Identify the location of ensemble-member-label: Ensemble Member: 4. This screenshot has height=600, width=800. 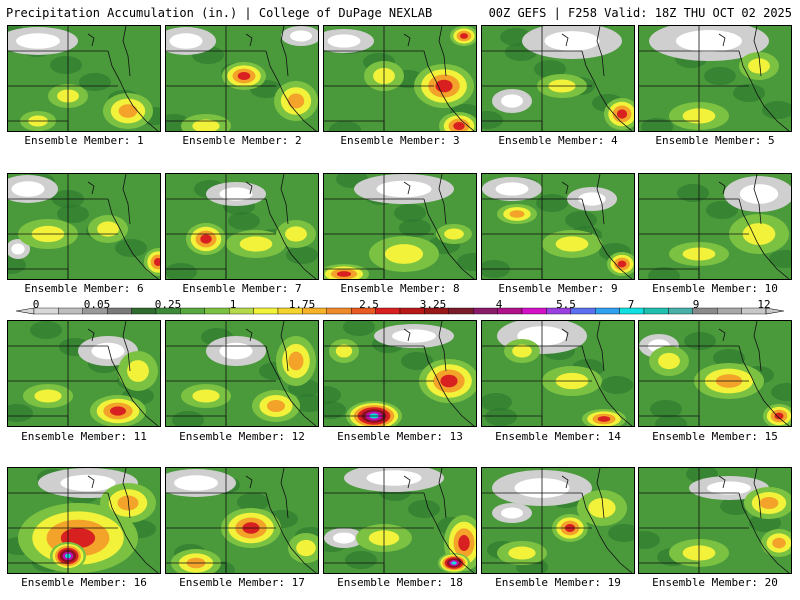
(558, 140).